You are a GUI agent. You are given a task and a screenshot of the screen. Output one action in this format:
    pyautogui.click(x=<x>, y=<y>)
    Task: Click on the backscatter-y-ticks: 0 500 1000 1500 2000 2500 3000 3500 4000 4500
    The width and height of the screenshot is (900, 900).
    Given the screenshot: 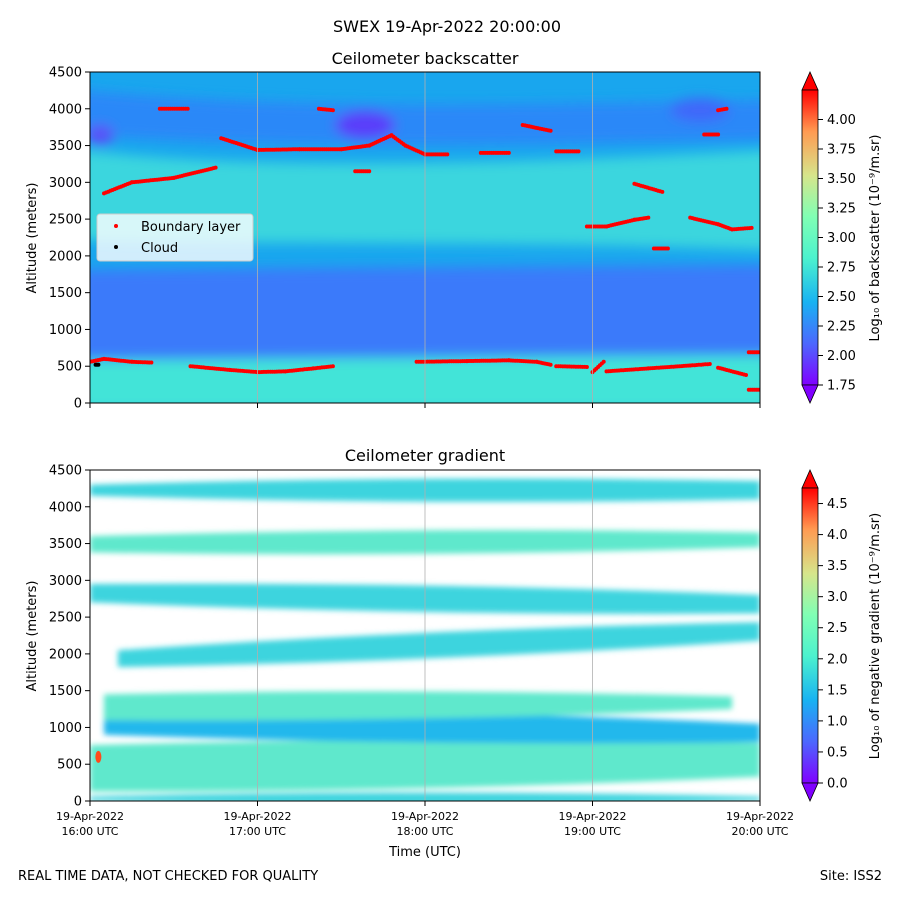 What is the action you would take?
    pyautogui.click(x=69, y=239)
    